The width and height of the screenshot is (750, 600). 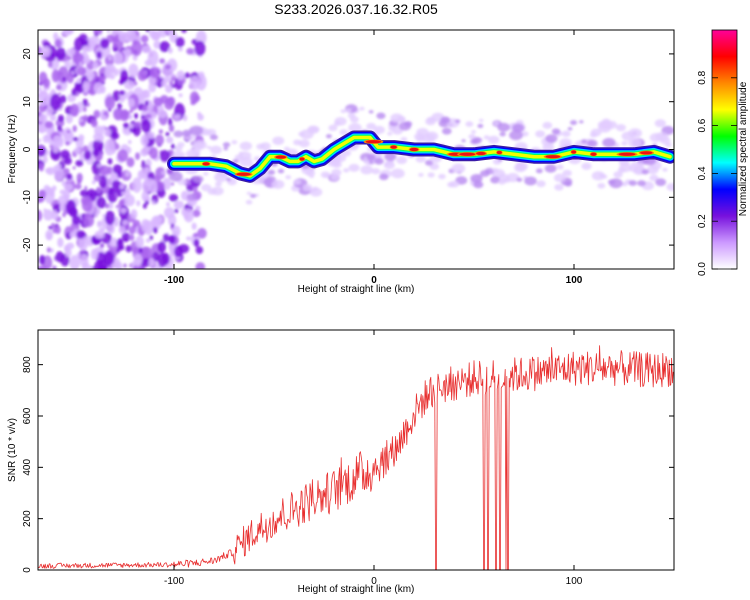 I want to click on snr-xtick-label: -100, so click(x=174, y=581).